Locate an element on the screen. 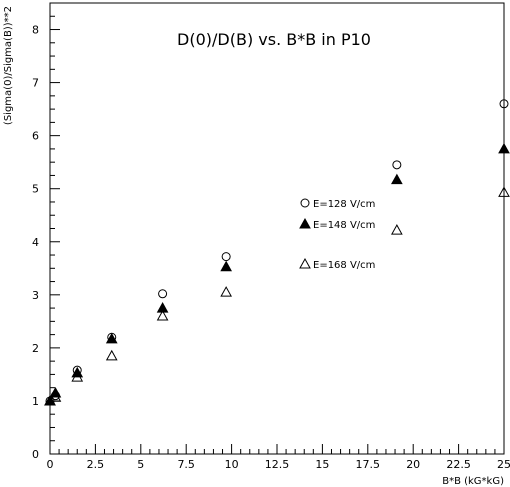  y-tick-label: 2 is located at coordinates (35, 348).